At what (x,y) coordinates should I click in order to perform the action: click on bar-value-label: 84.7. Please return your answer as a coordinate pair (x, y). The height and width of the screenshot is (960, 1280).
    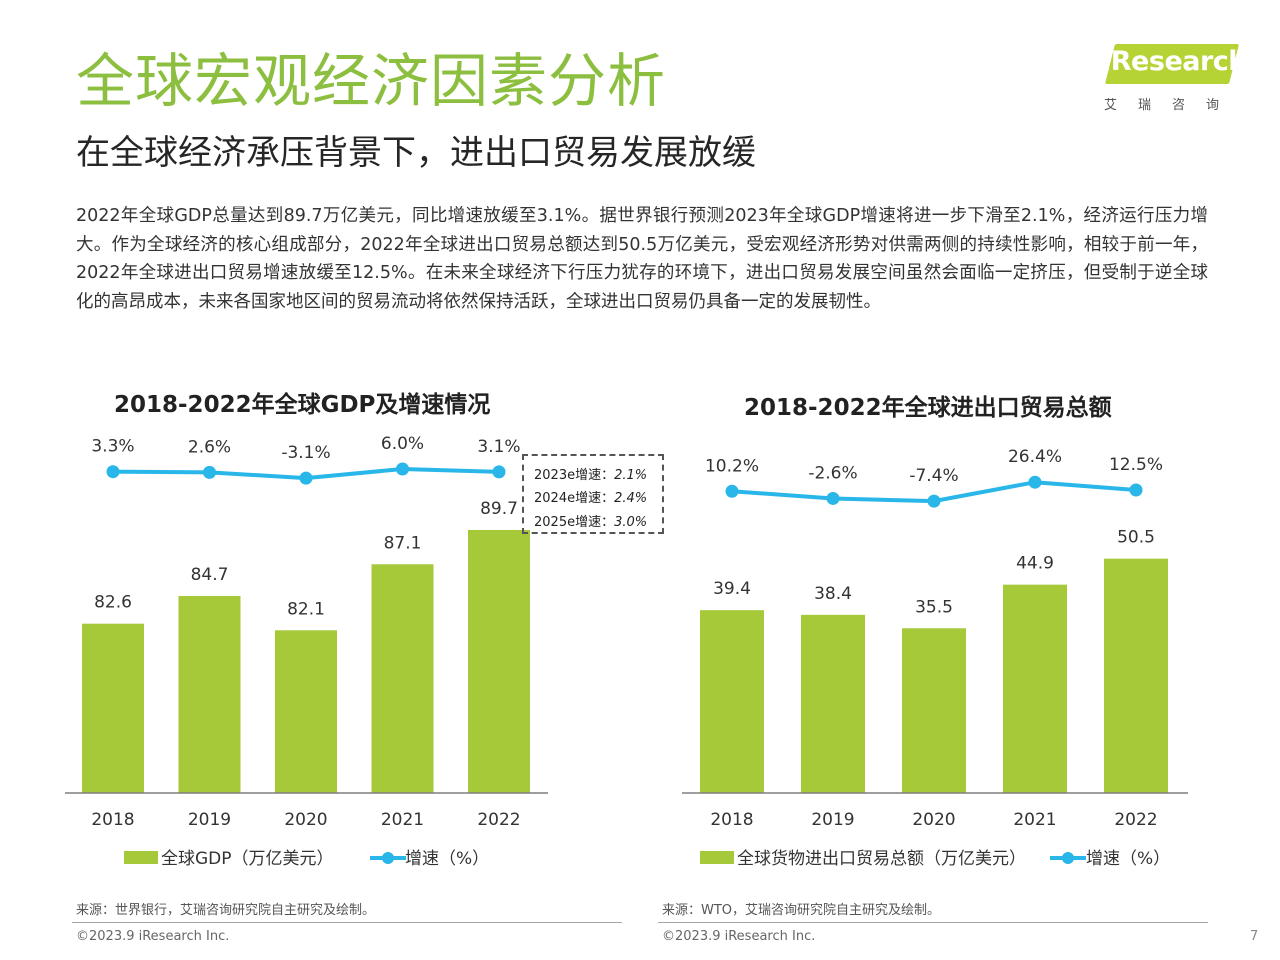
    Looking at the image, I should click on (210, 575).